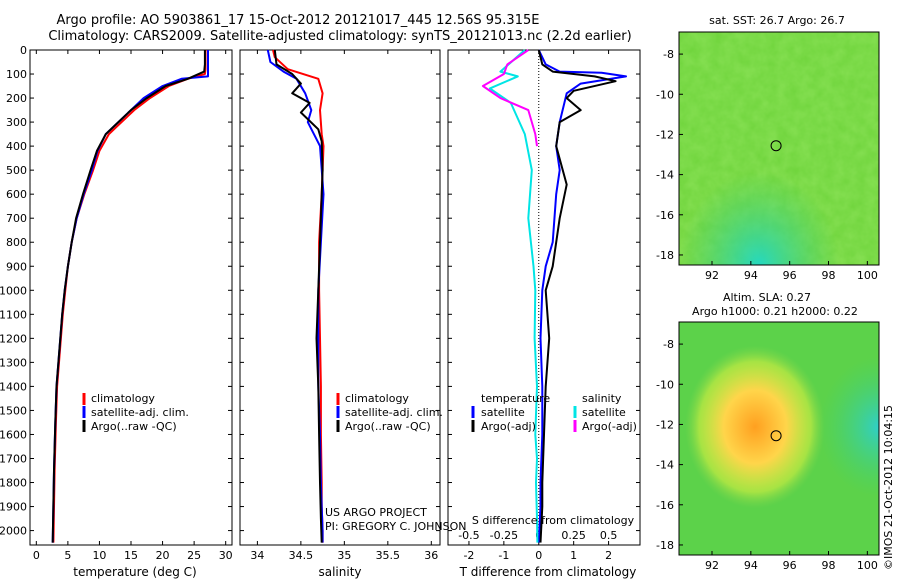 The width and height of the screenshot is (900, 580). I want to click on sst-map-cool-patch, so click(779, 148).